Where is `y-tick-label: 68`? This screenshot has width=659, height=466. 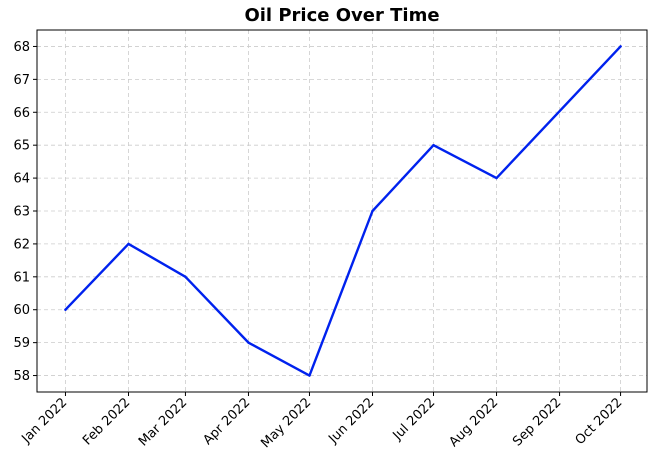 y-tick-label: 68 is located at coordinates (21, 47).